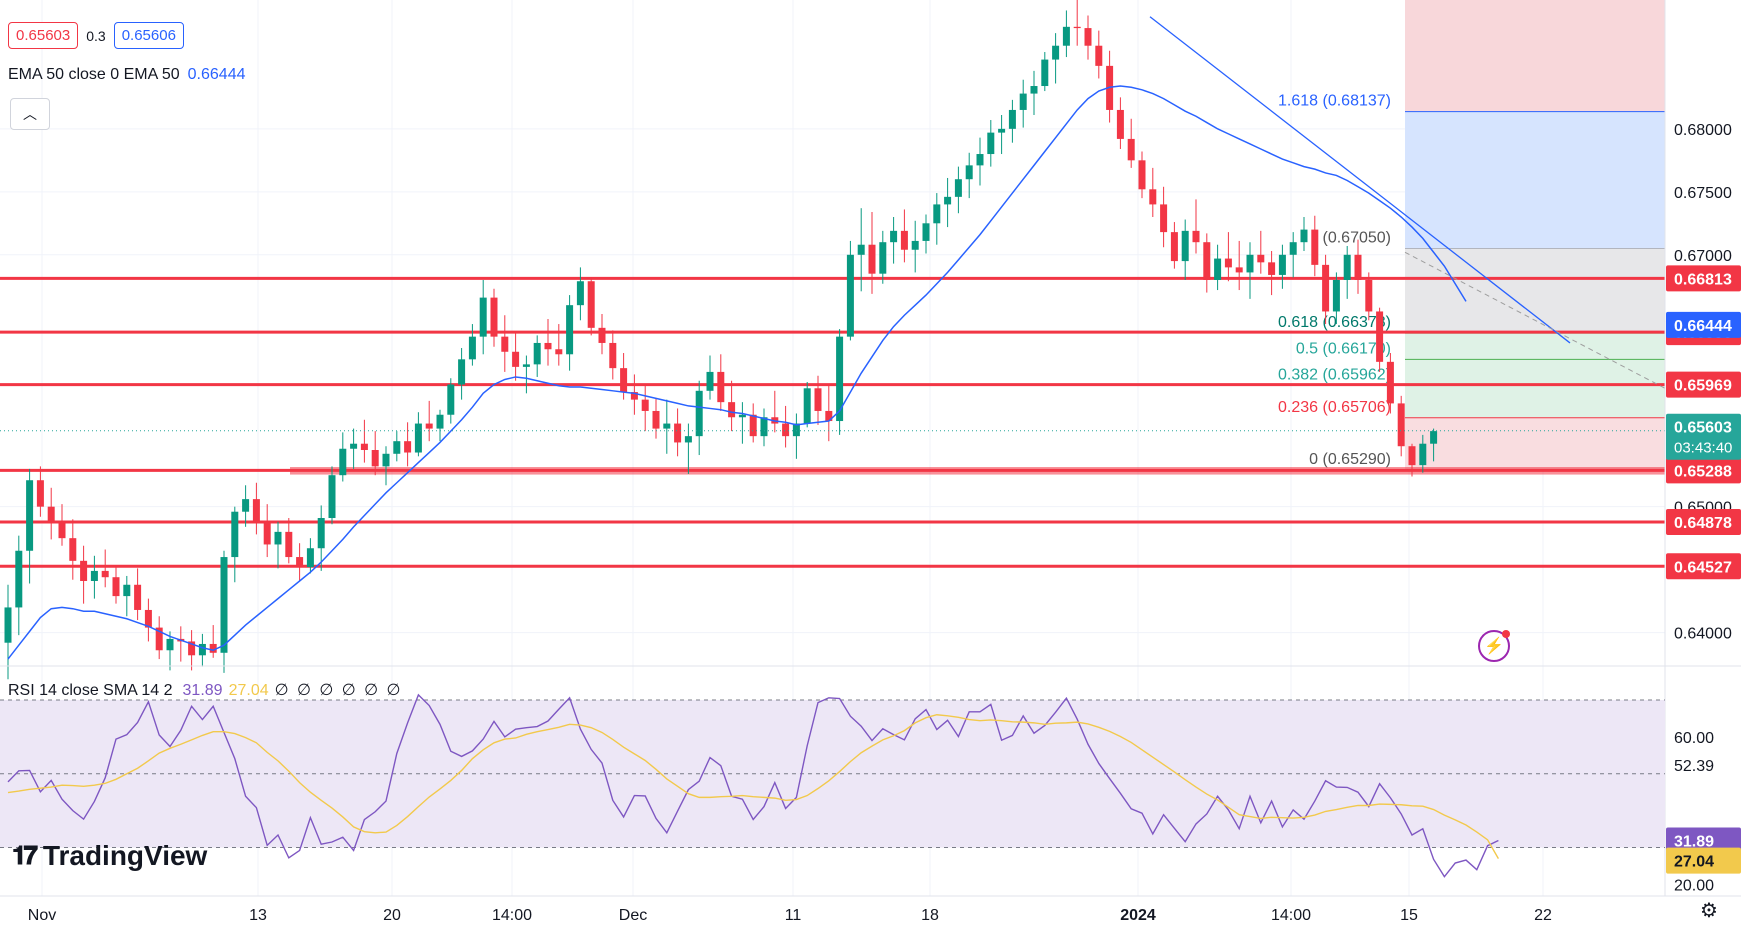 This screenshot has height=932, width=1741. Describe the element at coordinates (1709, 911) in the screenshot. I see `gear-icon: ⚙` at that location.